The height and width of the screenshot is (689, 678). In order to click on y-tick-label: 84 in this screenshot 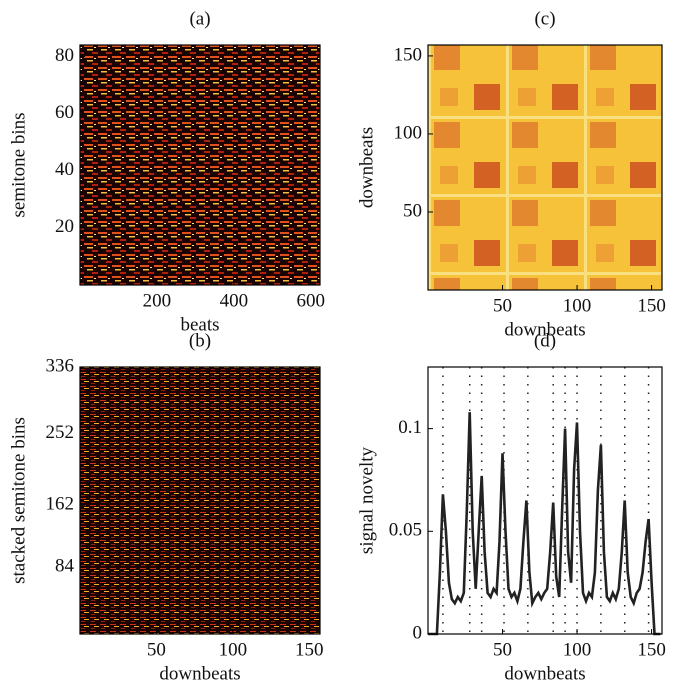, I will do `click(65, 566)`.